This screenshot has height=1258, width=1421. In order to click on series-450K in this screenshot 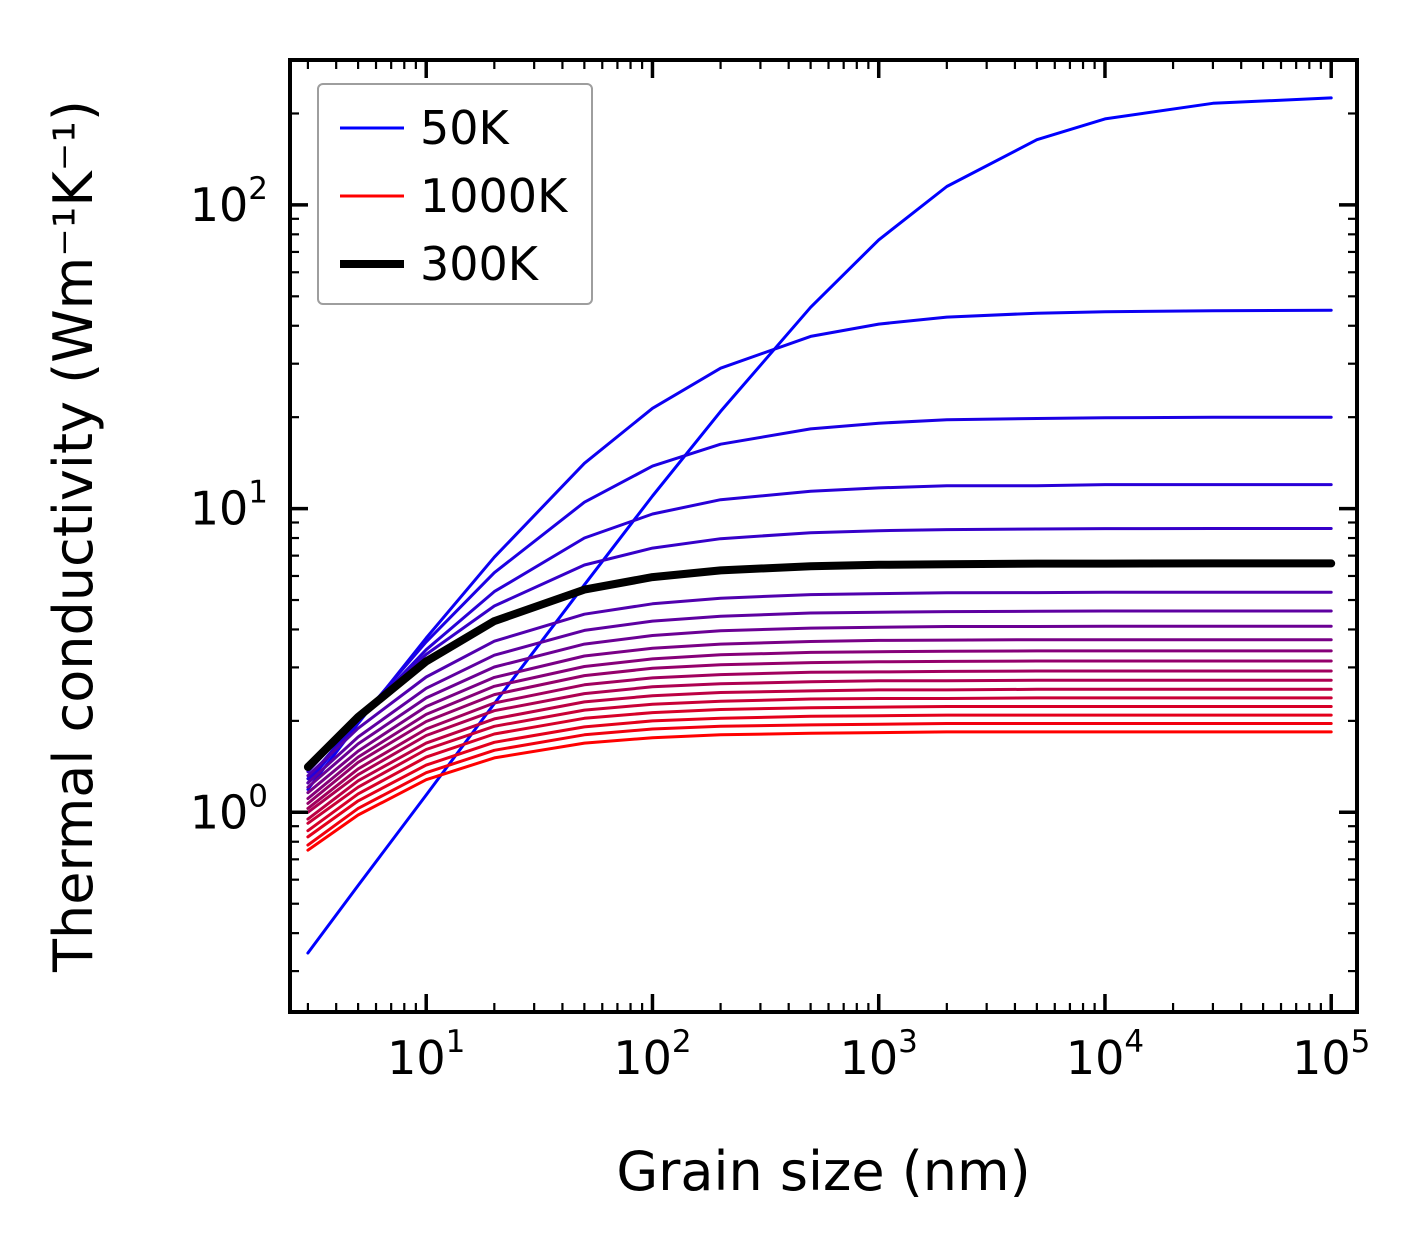, I will do `click(819, 706)`.